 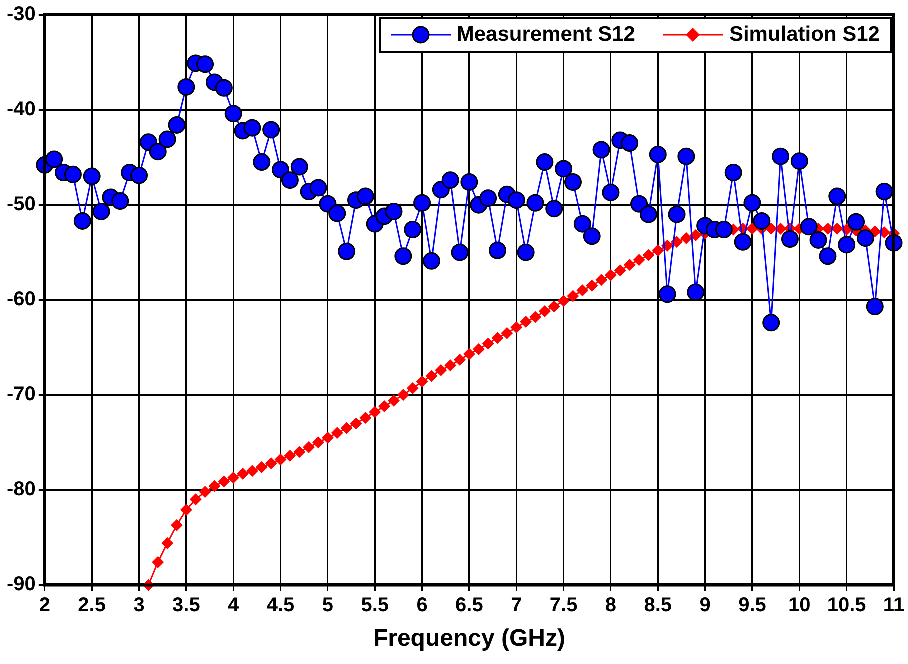 What do you see at coordinates (422, 605) in the screenshot?
I see `x-tick-label: 6` at bounding box center [422, 605].